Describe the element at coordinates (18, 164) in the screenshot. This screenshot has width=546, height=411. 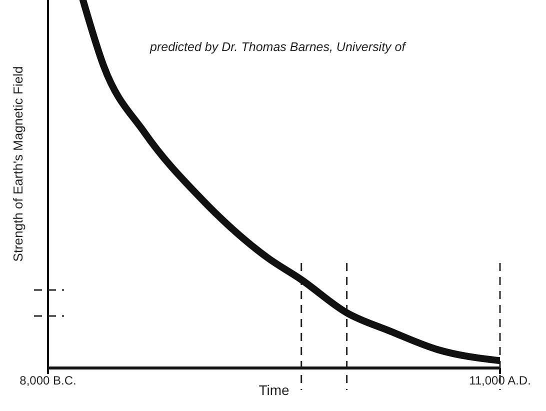
I see `y-axis-title: Strength of Earth's Magnetic Field` at that location.